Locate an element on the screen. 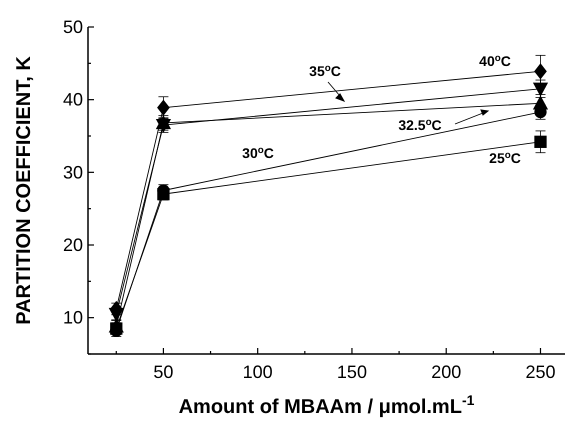 The image size is (582, 425). x-tick-label: 250 is located at coordinates (540, 372).